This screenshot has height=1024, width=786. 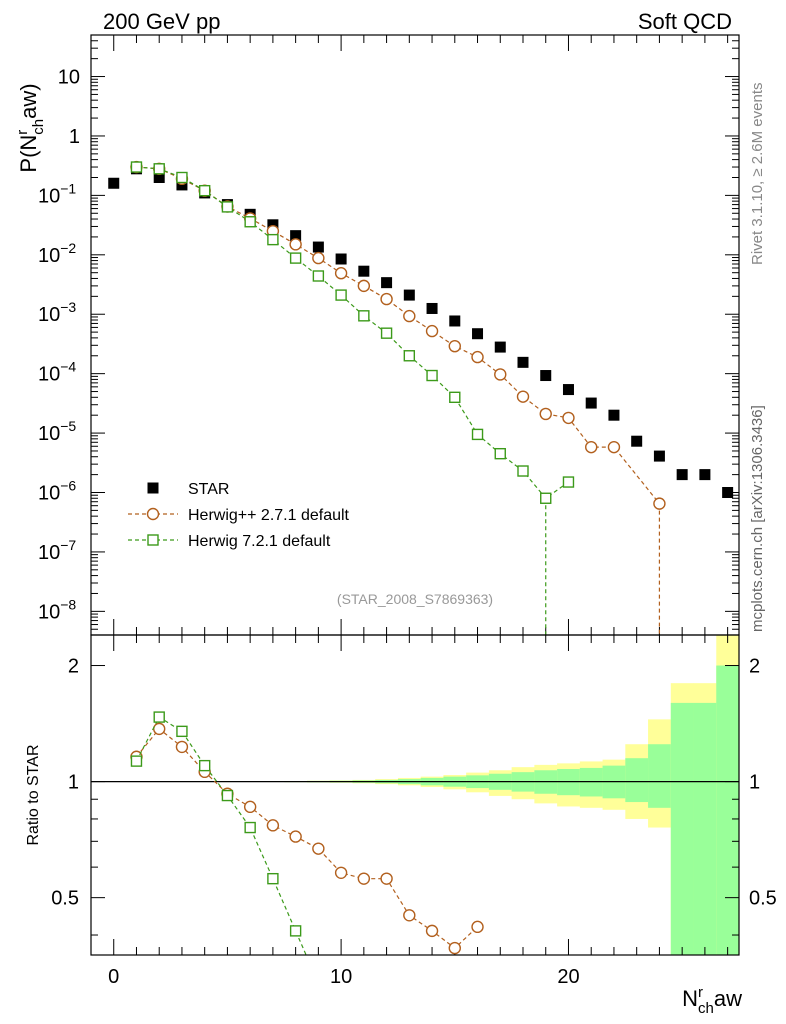 What do you see at coordinates (685, 21) in the screenshot?
I see `header-right: Soft QCD` at bounding box center [685, 21].